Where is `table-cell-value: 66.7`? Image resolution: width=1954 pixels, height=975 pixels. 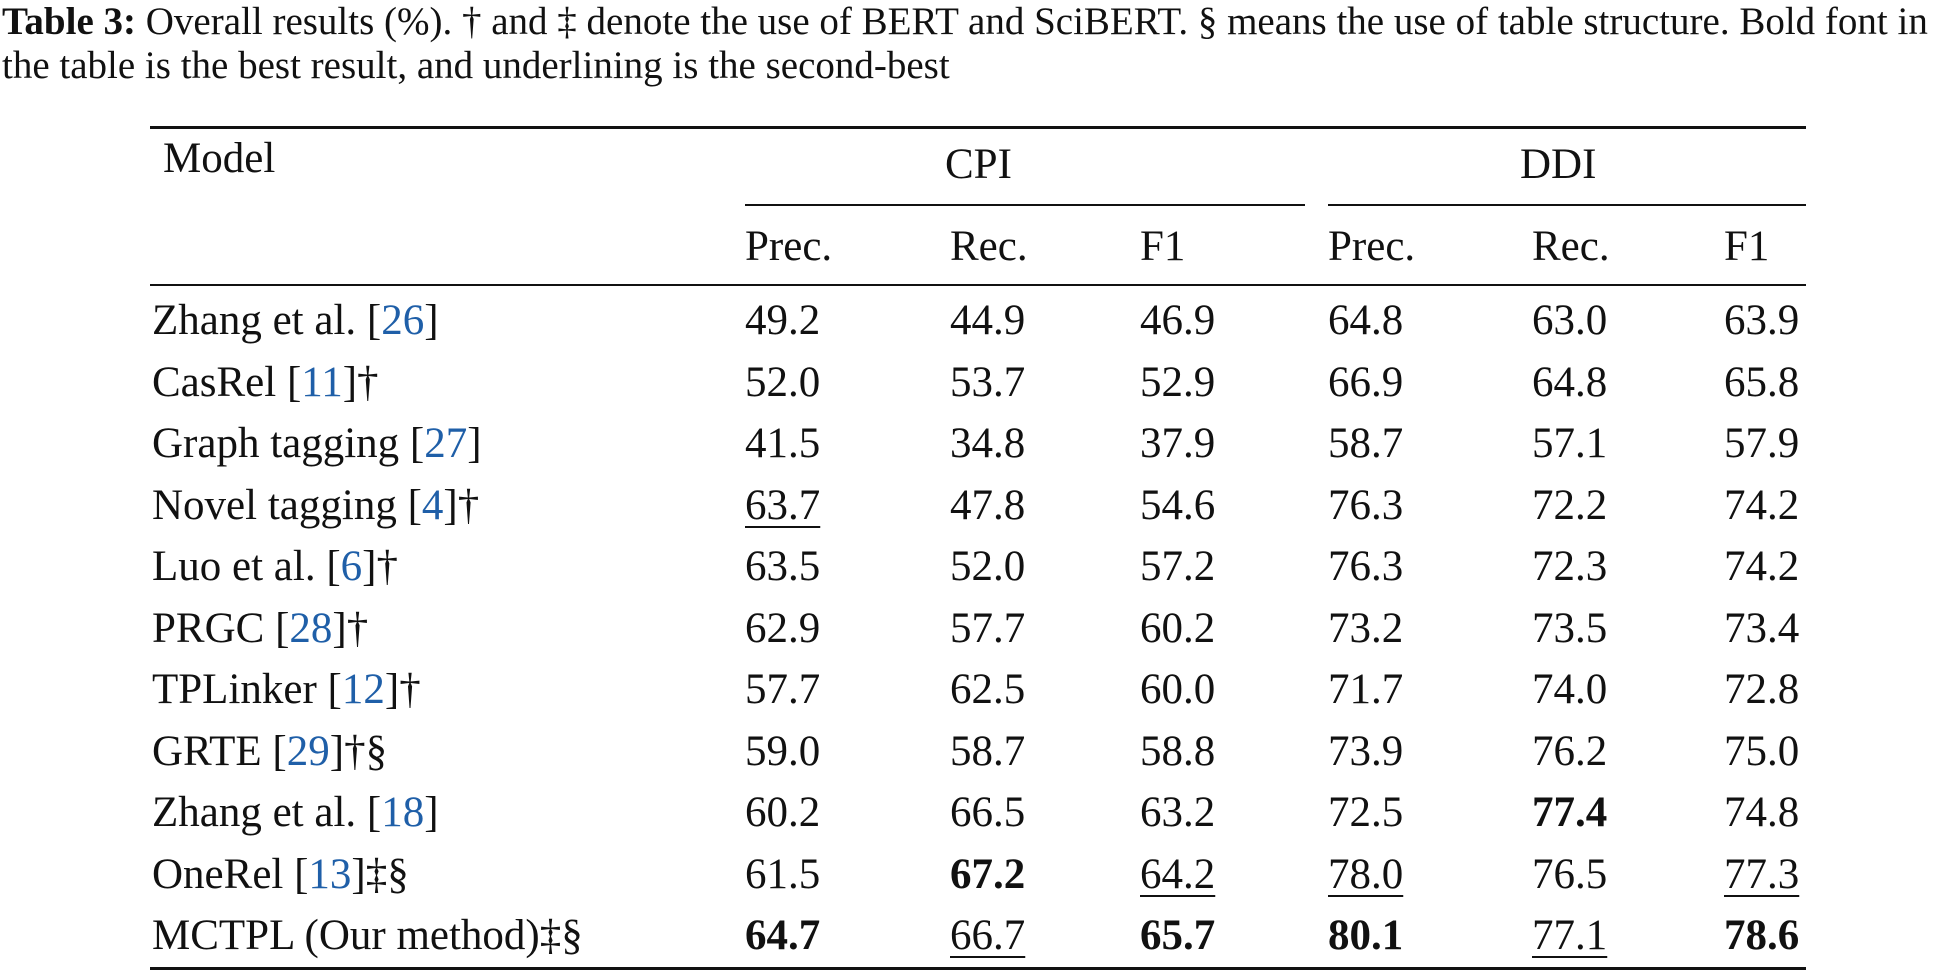
table-cell-value: 66.7 is located at coordinates (988, 935).